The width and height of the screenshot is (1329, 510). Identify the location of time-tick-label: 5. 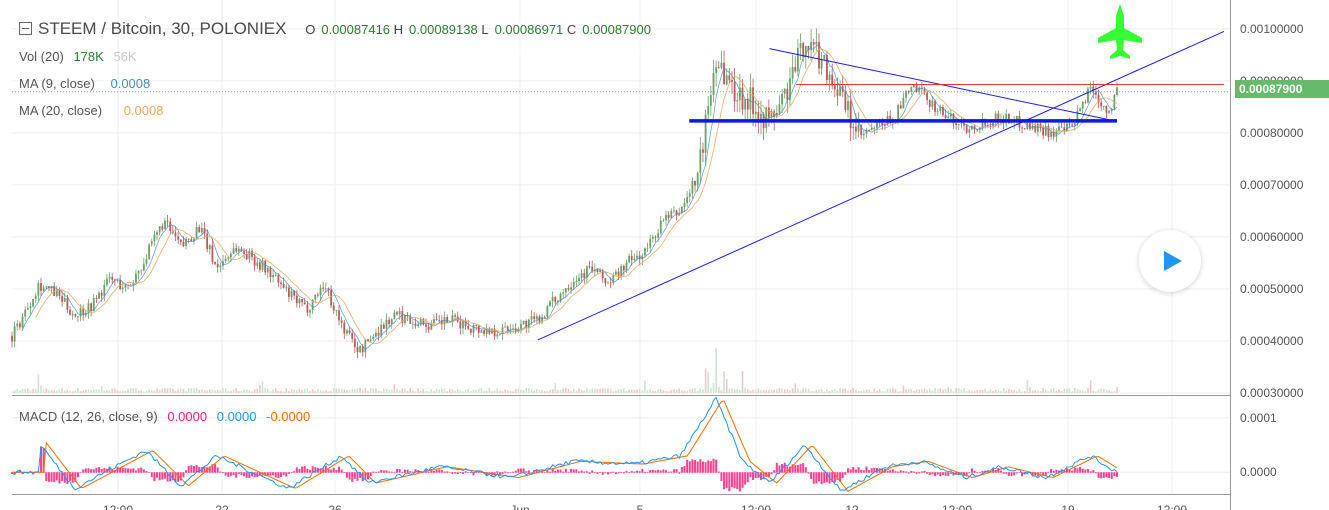
(640, 506).